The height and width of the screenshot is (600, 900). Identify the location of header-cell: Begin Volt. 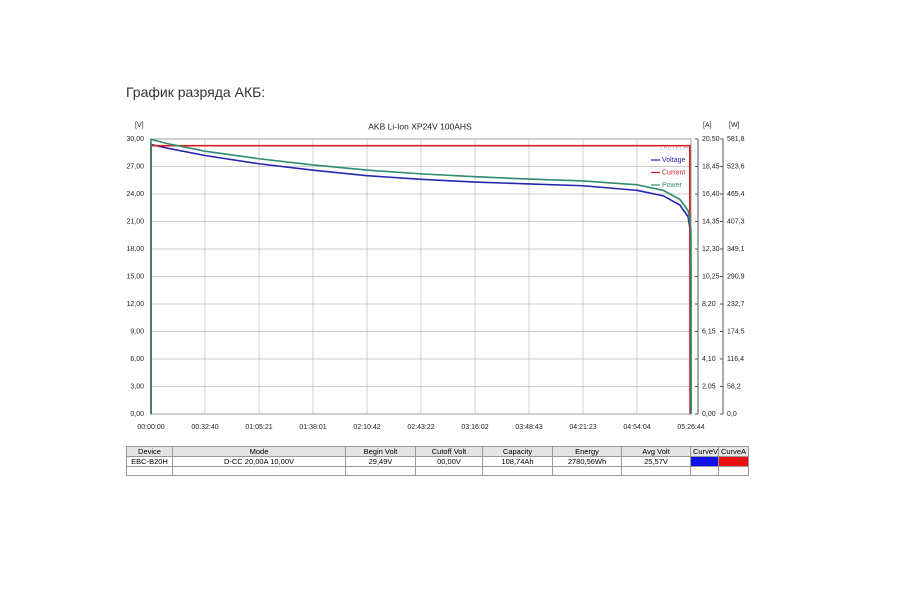
(380, 451).